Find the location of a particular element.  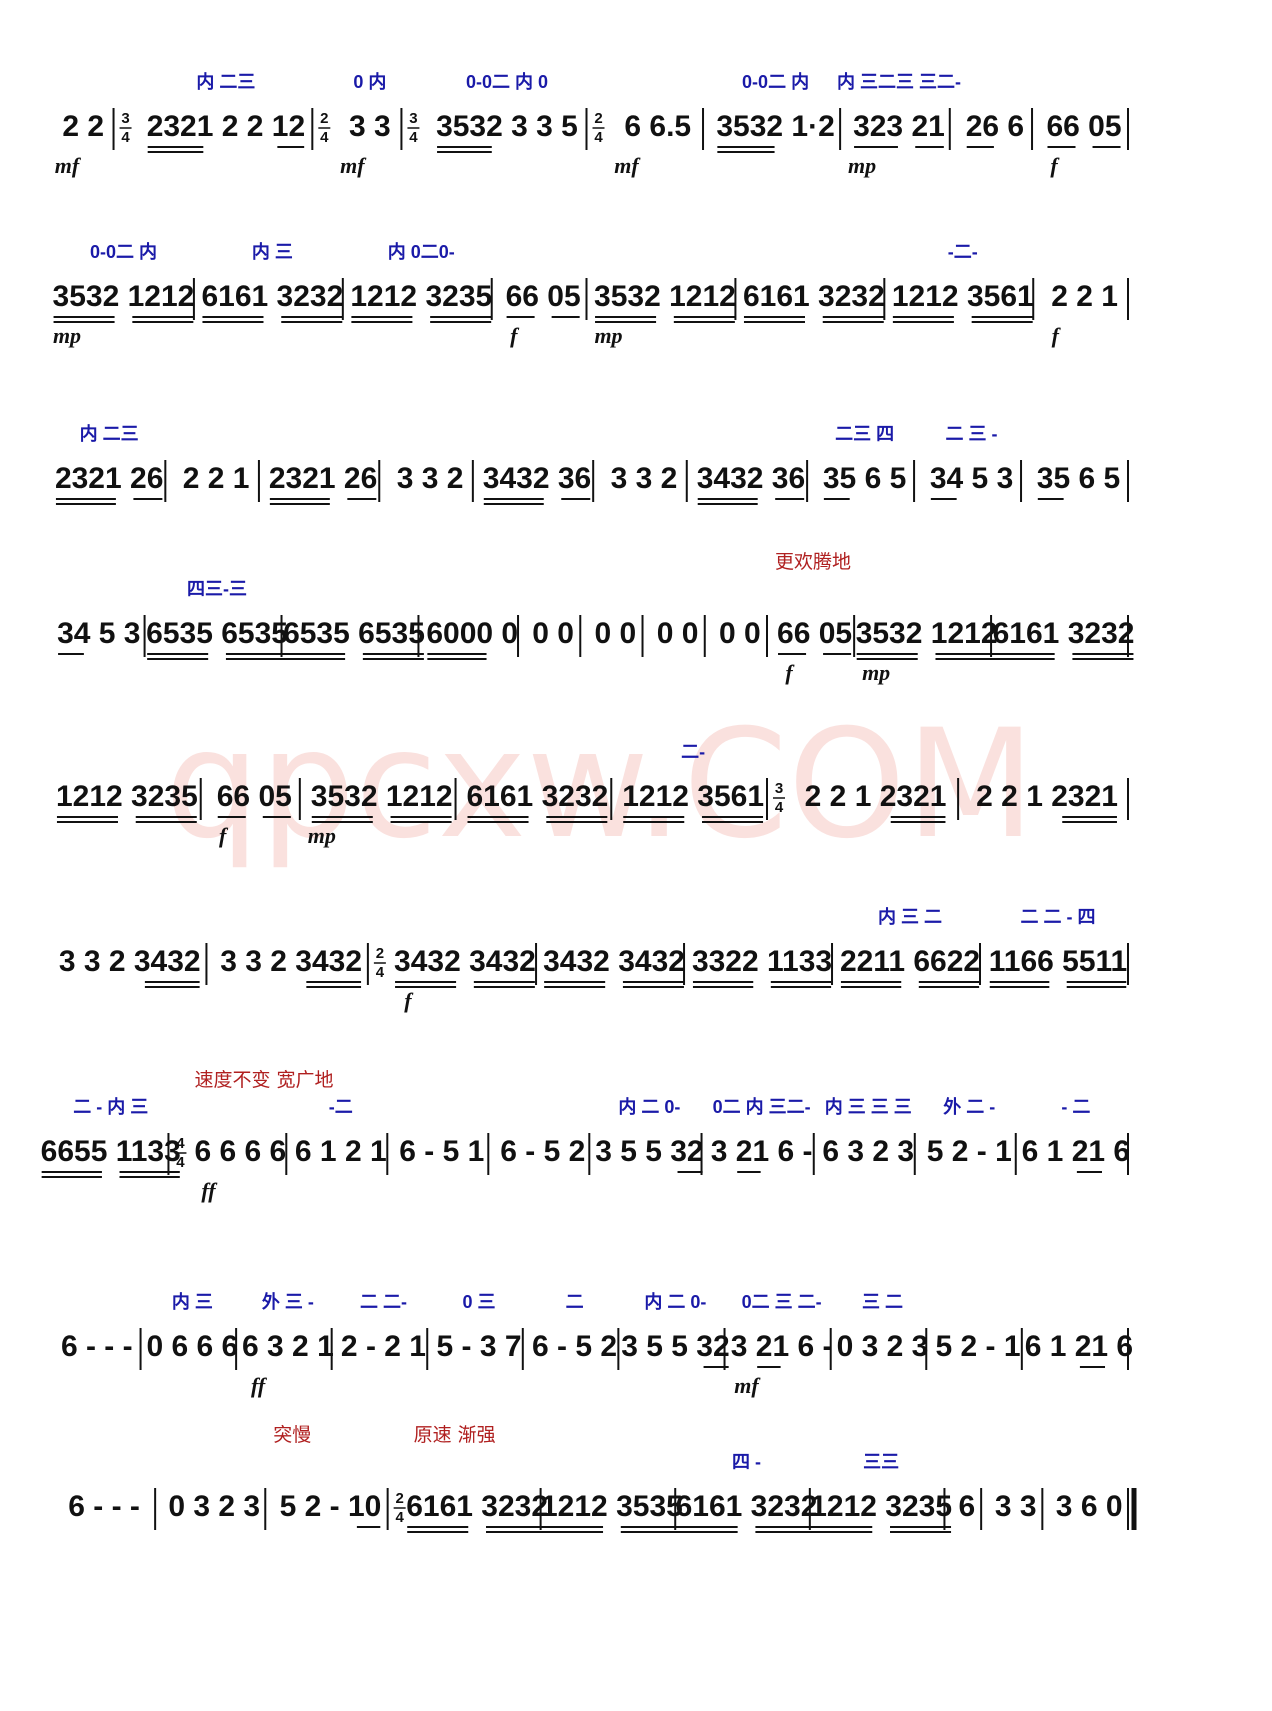

notes: 6000 0 is located at coordinates (472, 633).